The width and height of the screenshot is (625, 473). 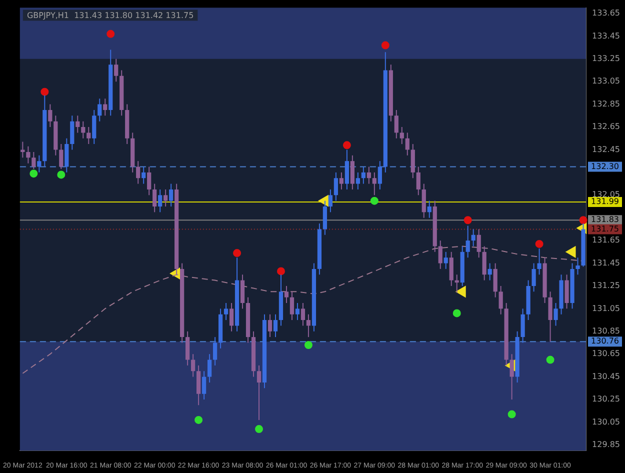 I want to click on y-tick-label: 130.05, so click(x=606, y=421).